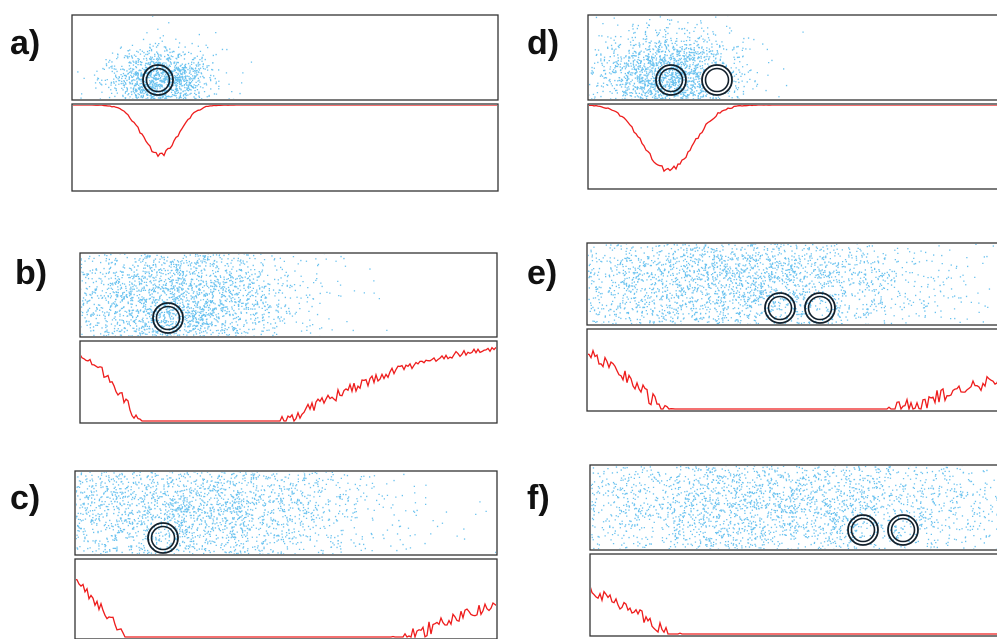 The image size is (997, 639). I want to click on panel: a), so click(254, 103).